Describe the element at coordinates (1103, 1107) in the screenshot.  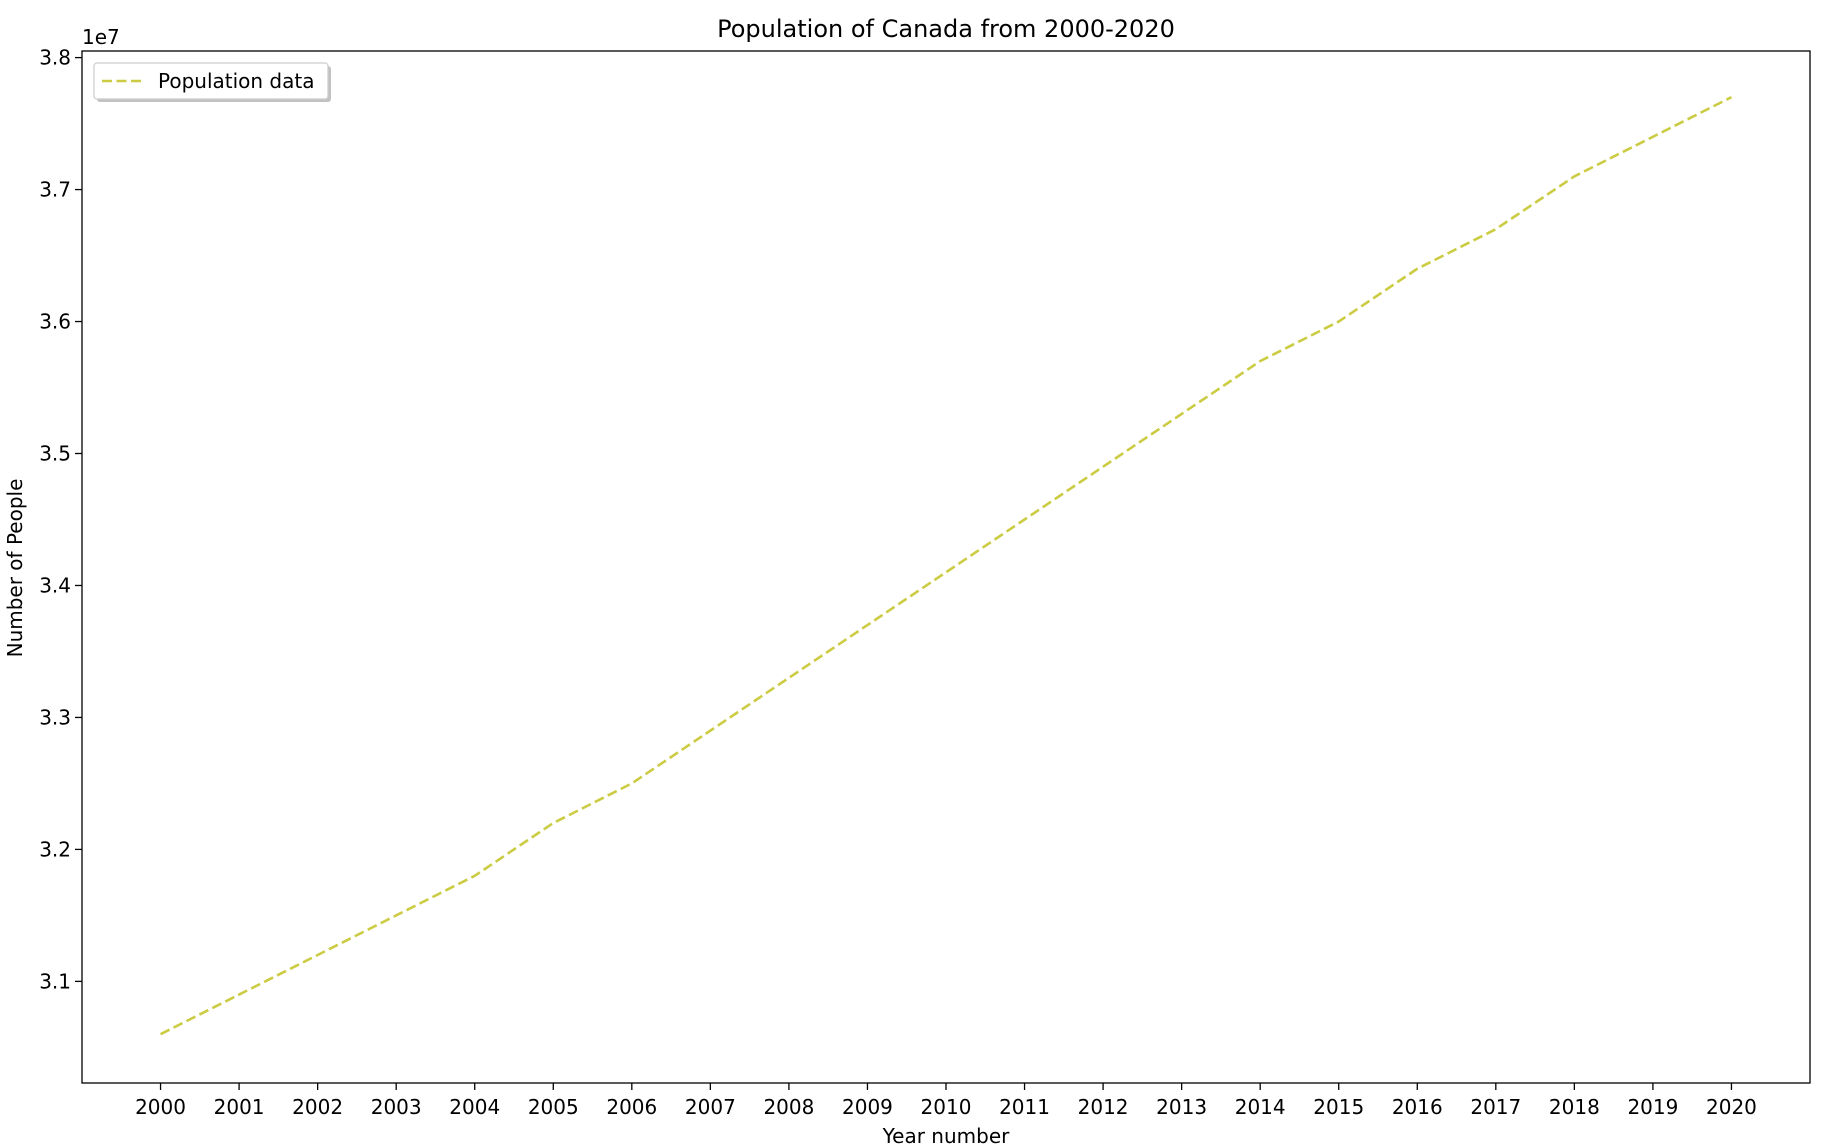
I see `x-tick-label: 2012` at that location.